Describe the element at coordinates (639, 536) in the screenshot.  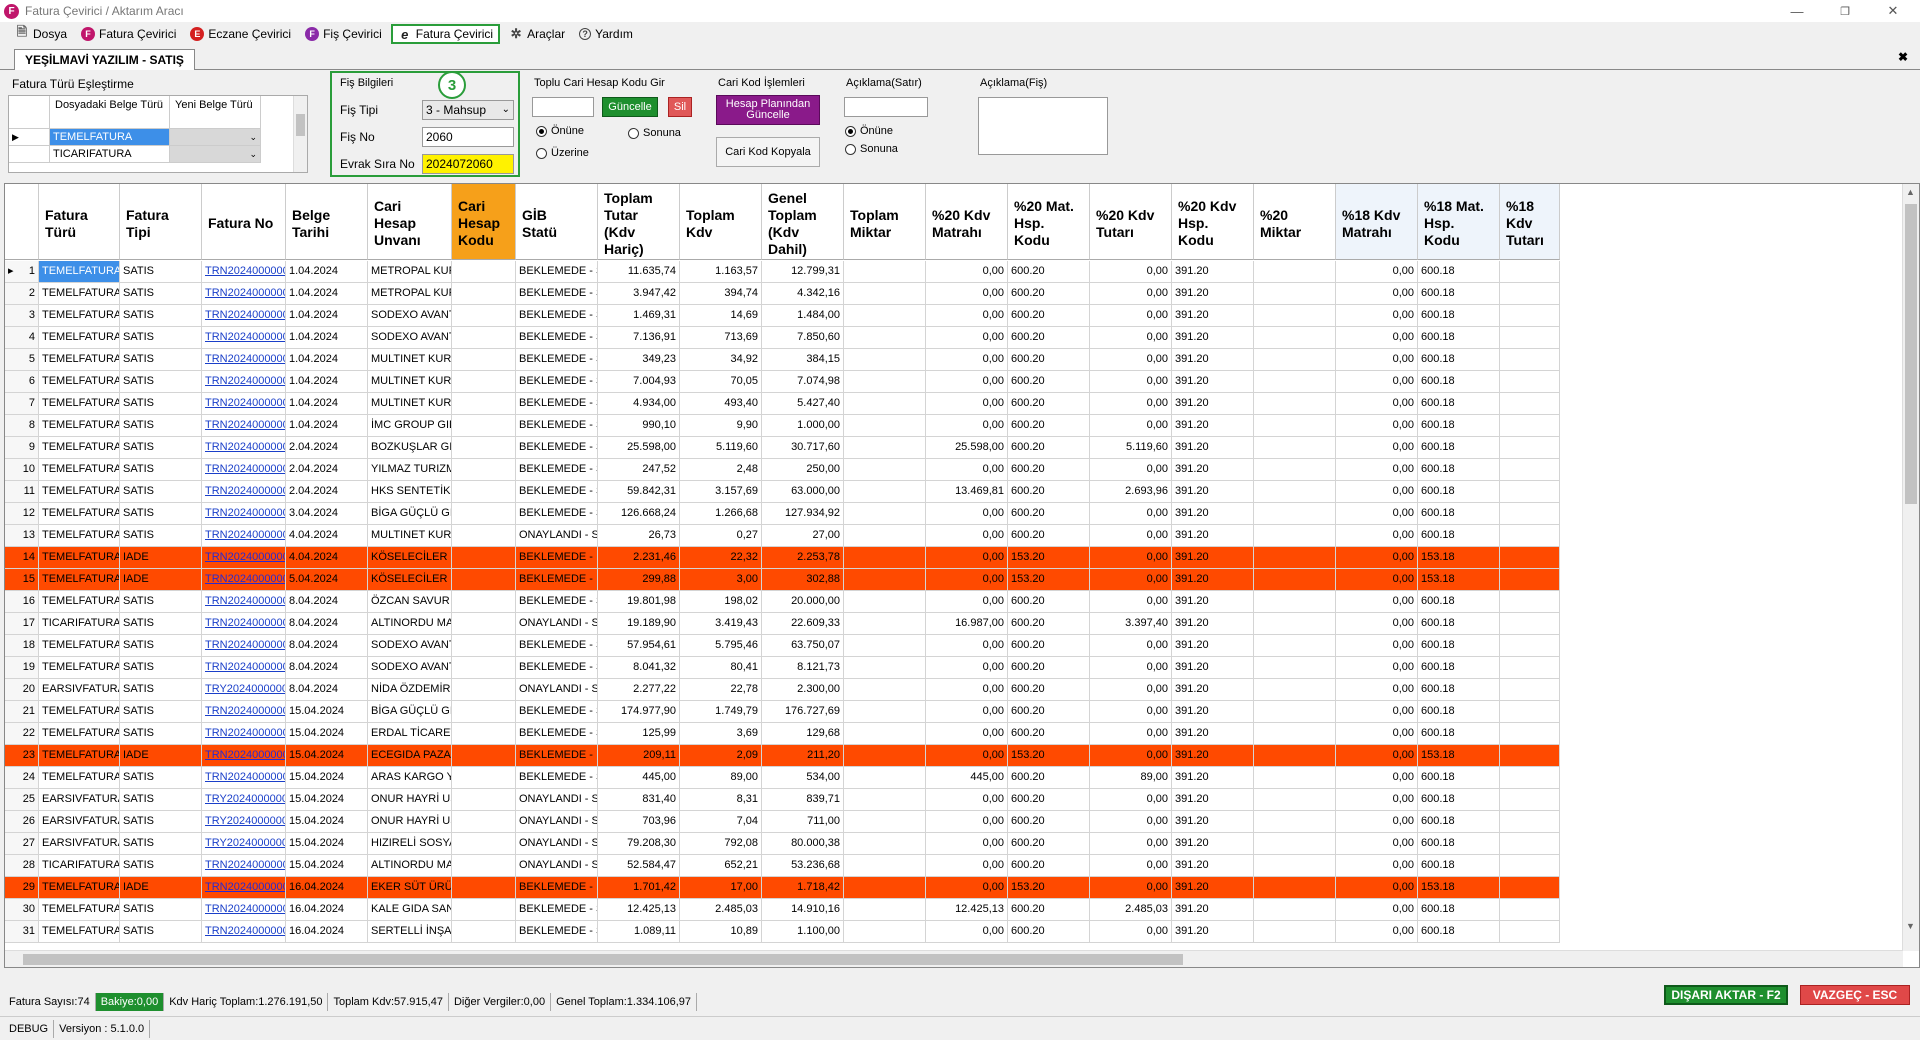
I see `table-cell: 26,73` at that location.